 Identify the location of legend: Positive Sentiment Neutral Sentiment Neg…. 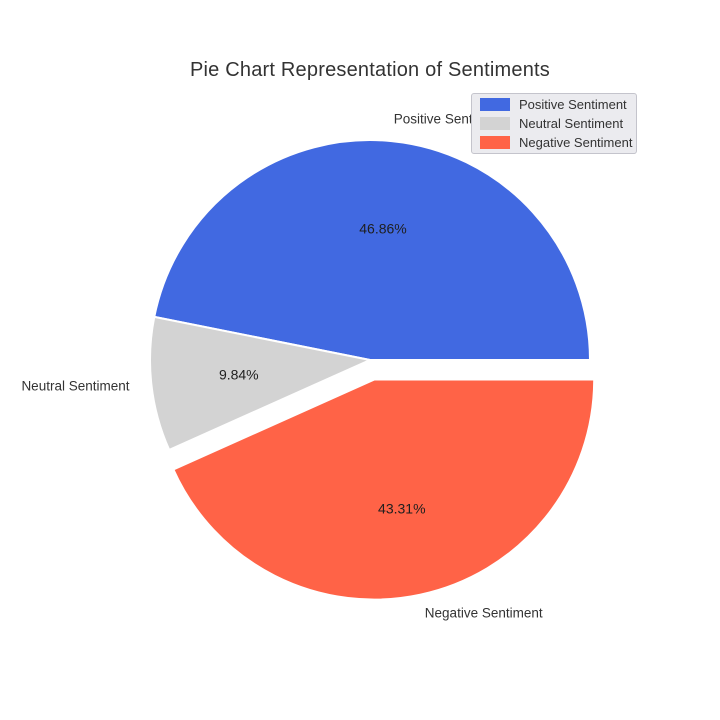
(554, 123).